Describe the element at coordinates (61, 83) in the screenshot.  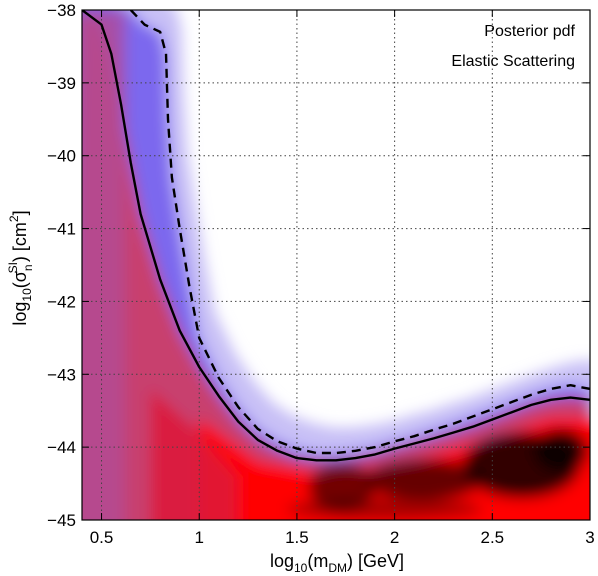
I see `ytick-label-6: −39` at that location.